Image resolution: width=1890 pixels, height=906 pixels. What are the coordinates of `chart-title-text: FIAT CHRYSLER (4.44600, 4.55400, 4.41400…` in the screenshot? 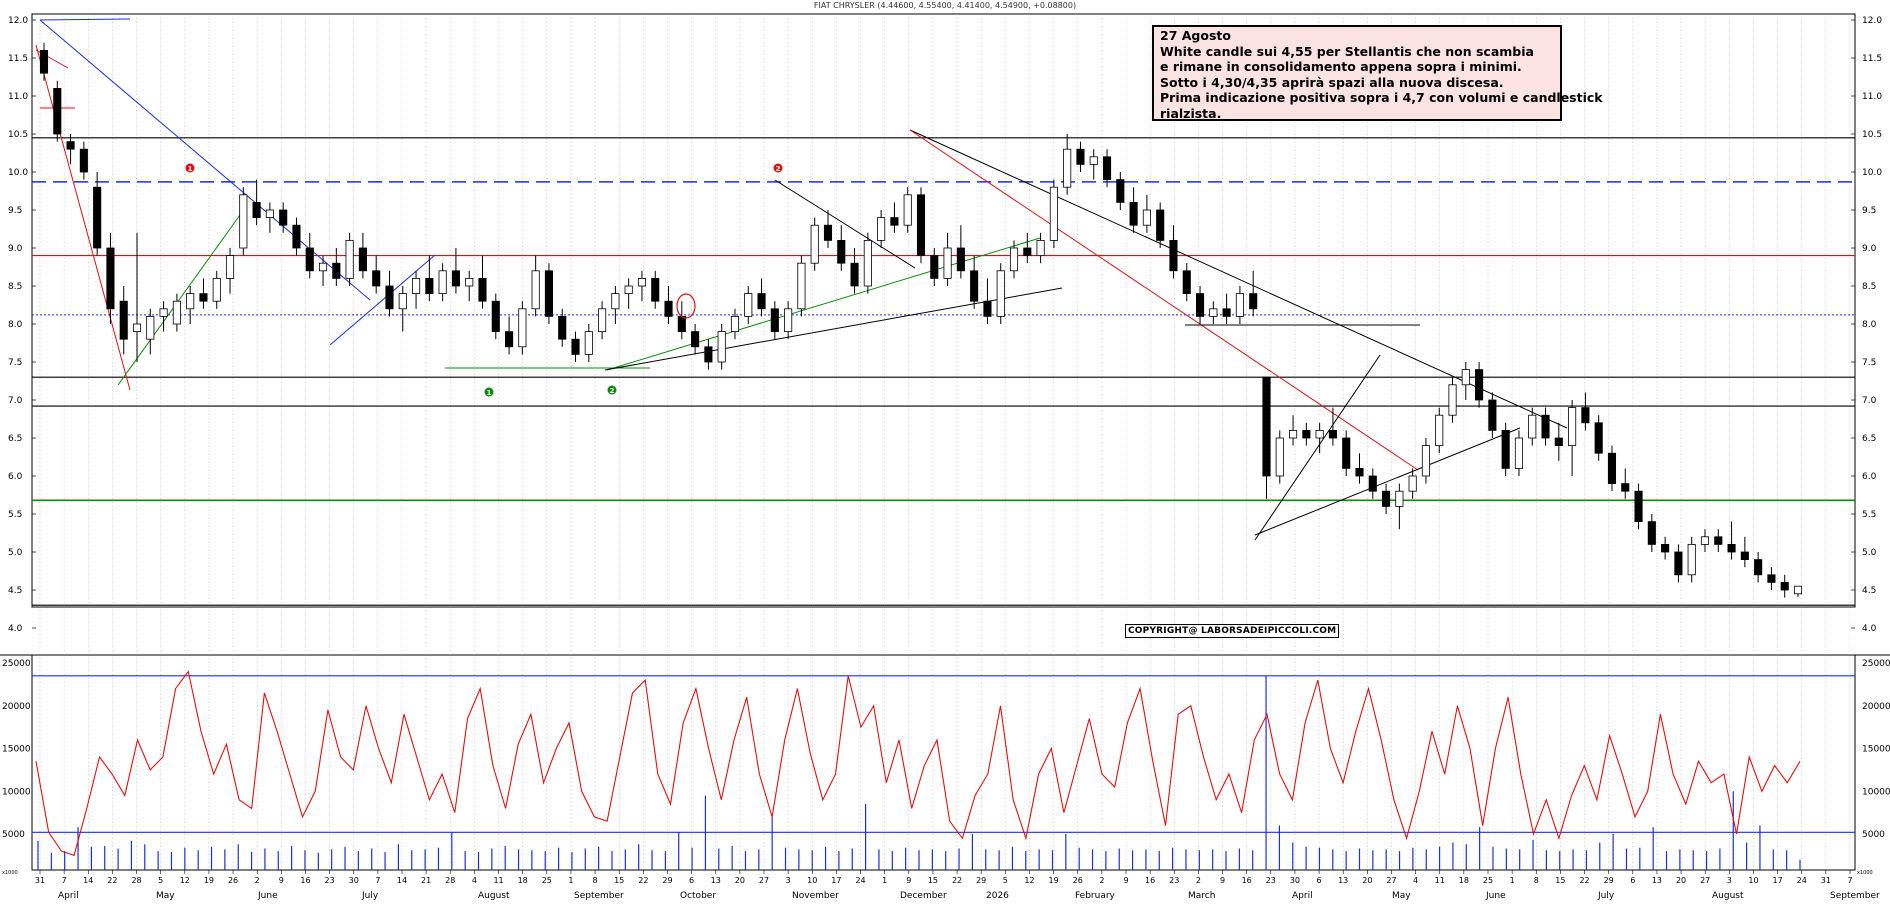 It's located at (945, 5).